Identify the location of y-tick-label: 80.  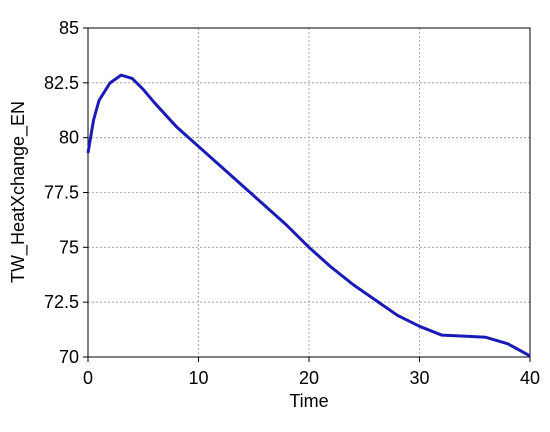
(69, 138).